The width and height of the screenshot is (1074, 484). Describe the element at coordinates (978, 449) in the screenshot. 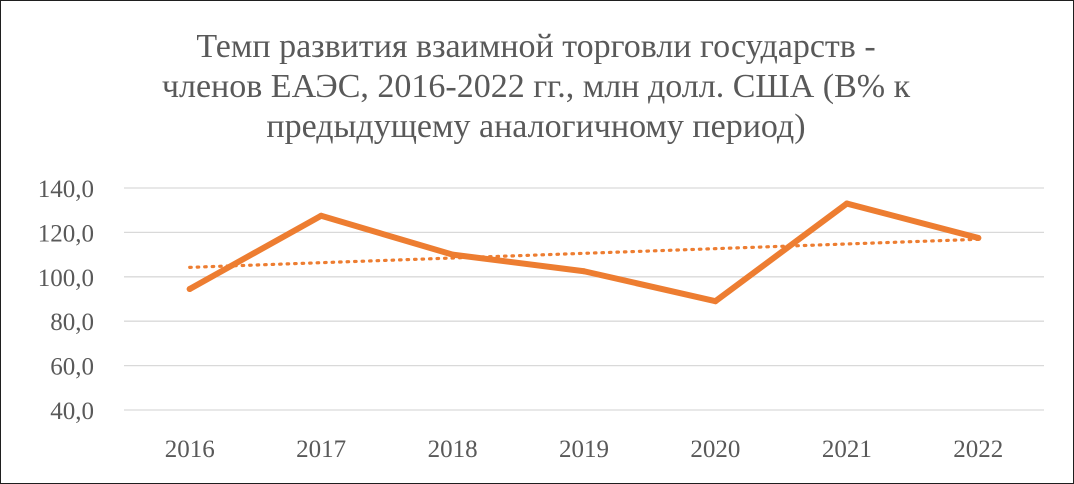

I see `x-tick-label: 2022` at that location.